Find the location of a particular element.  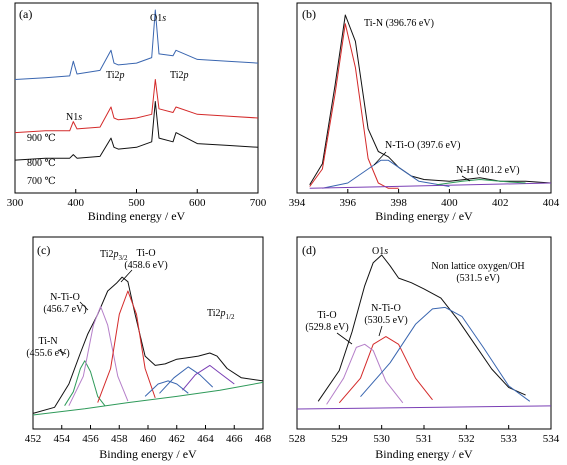

panel-b-tick-label-3: 400 is located at coordinates (449, 203).